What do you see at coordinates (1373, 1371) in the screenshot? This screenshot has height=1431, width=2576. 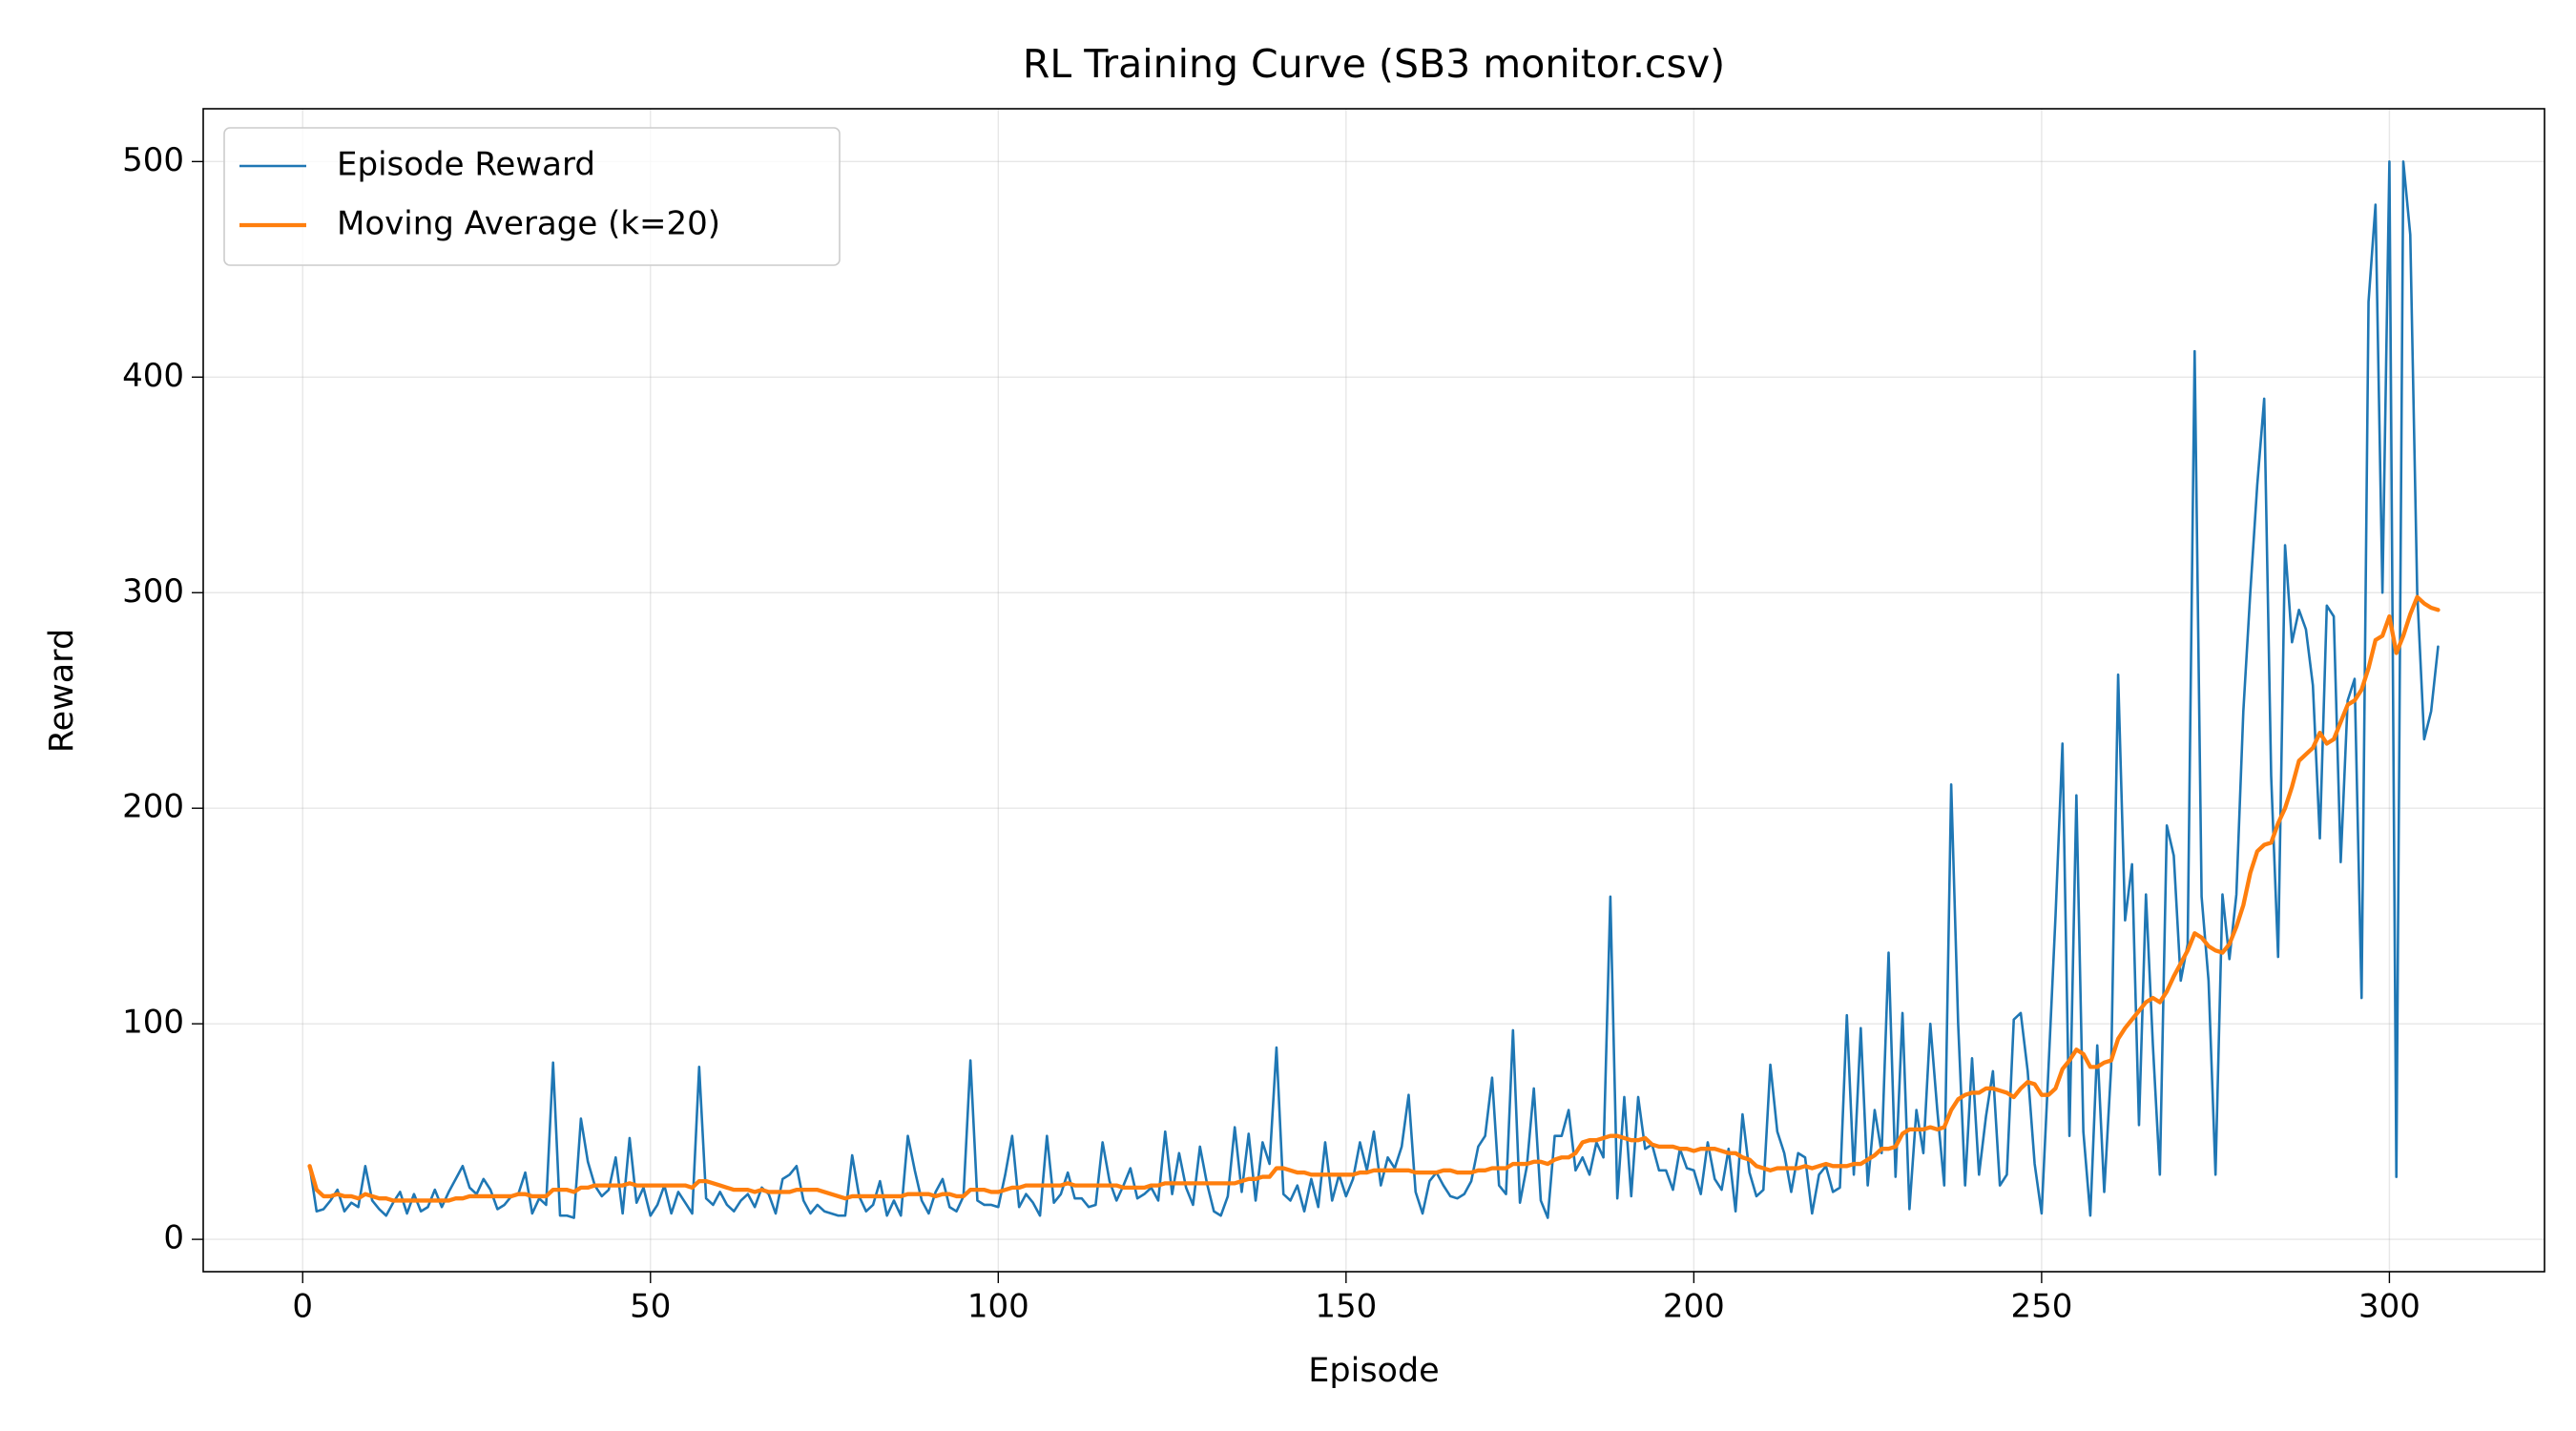 I see `x-axis-label: Episode` at bounding box center [1373, 1371].